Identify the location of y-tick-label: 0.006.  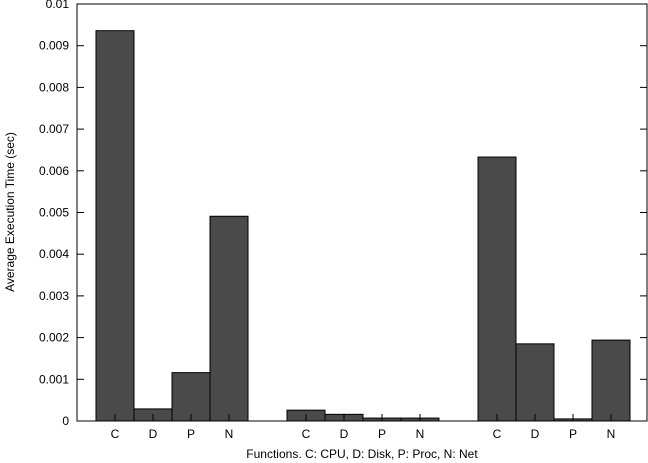
(54, 171).